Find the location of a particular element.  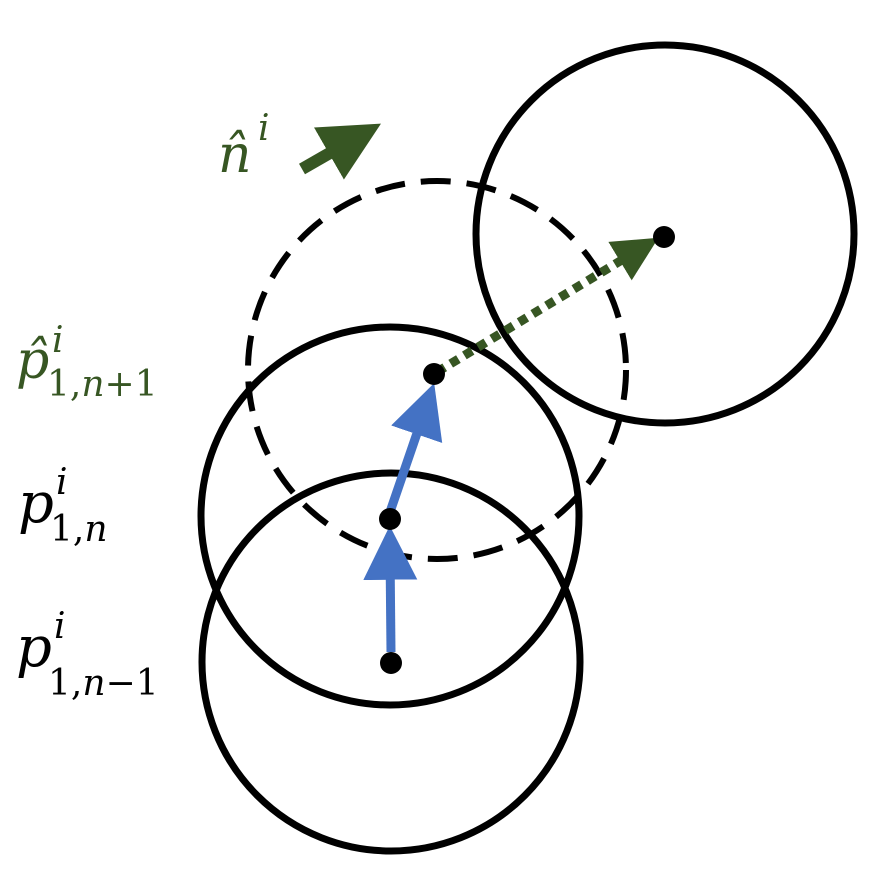

label-predicted-sub-var: n is located at coordinates (92, 384).